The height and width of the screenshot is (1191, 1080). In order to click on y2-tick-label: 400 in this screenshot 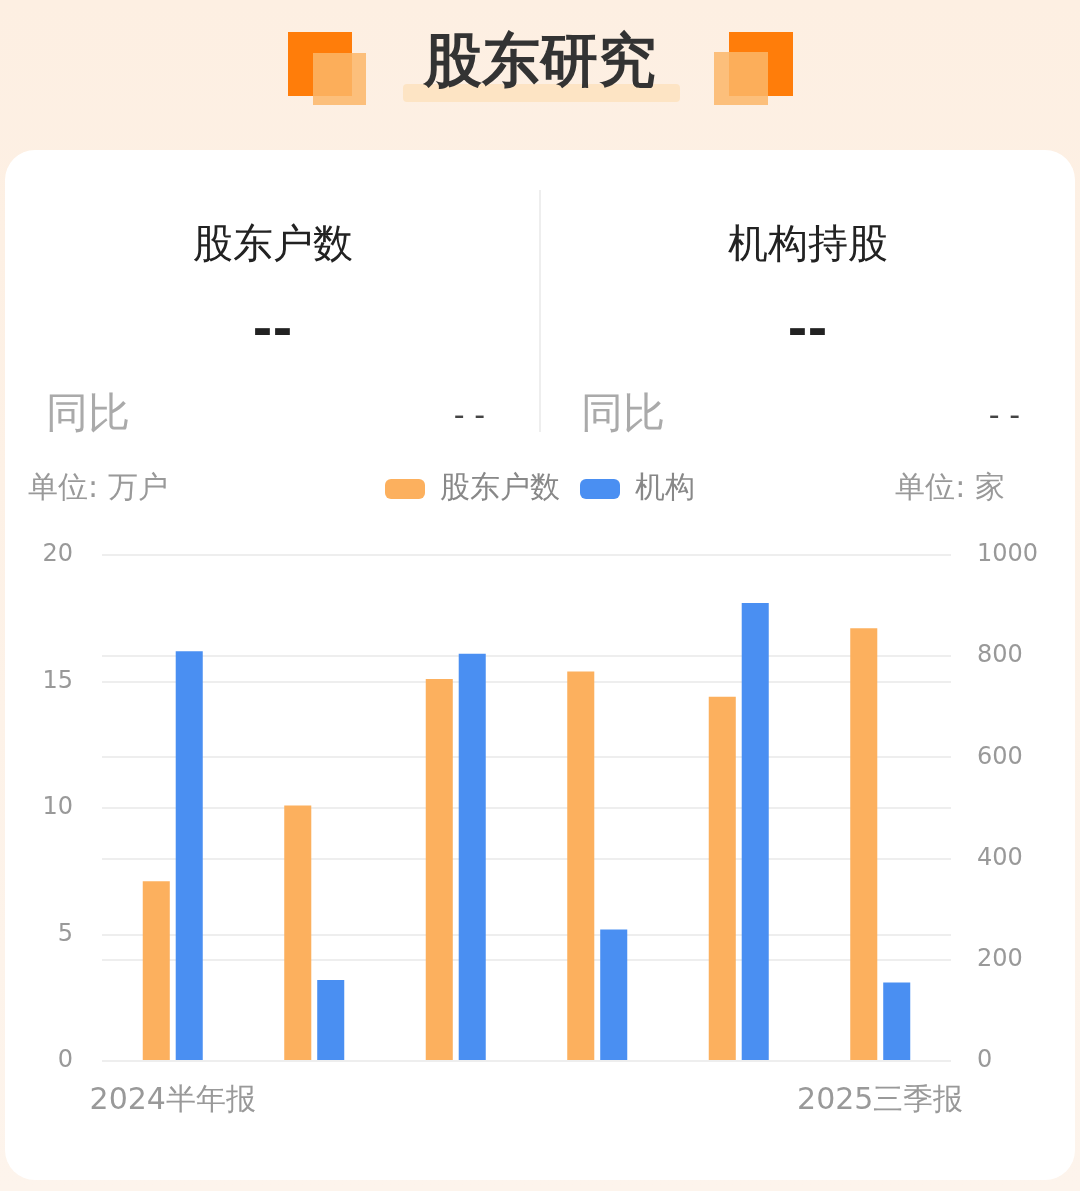, I will do `click(1000, 856)`.